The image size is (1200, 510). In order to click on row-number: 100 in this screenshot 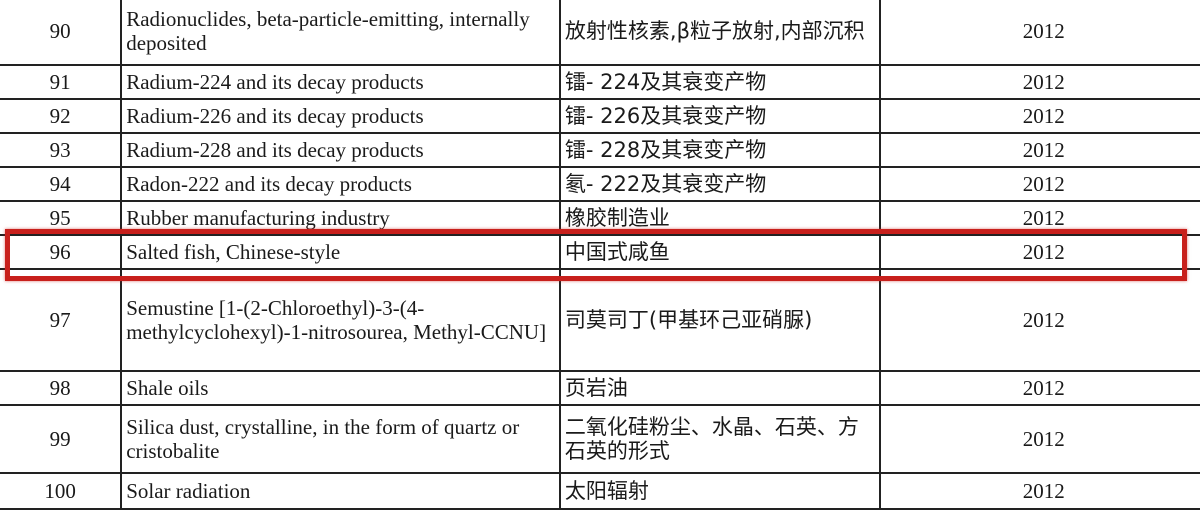, I will do `click(61, 491)`.